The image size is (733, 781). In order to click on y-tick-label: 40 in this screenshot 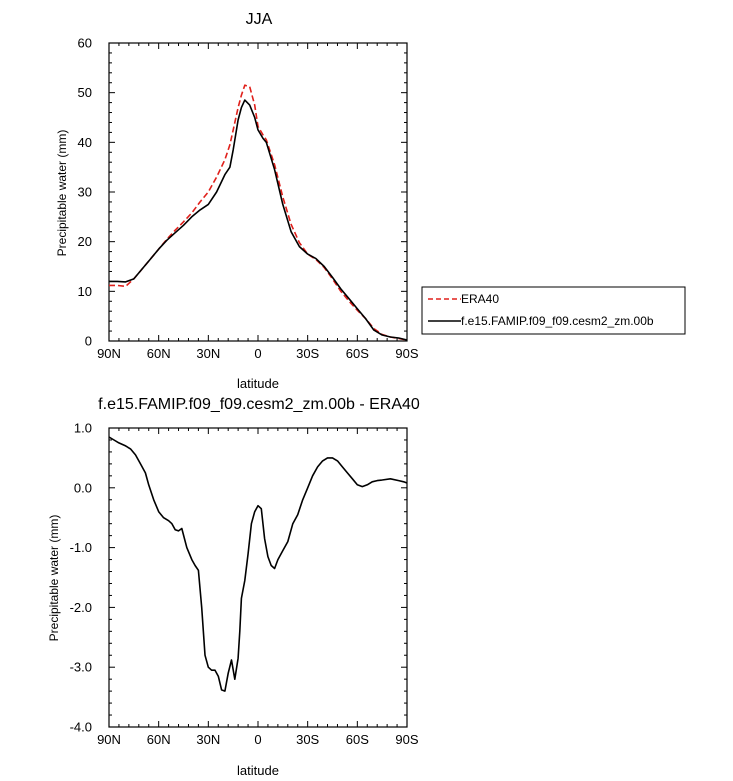, I will do `click(85, 142)`.